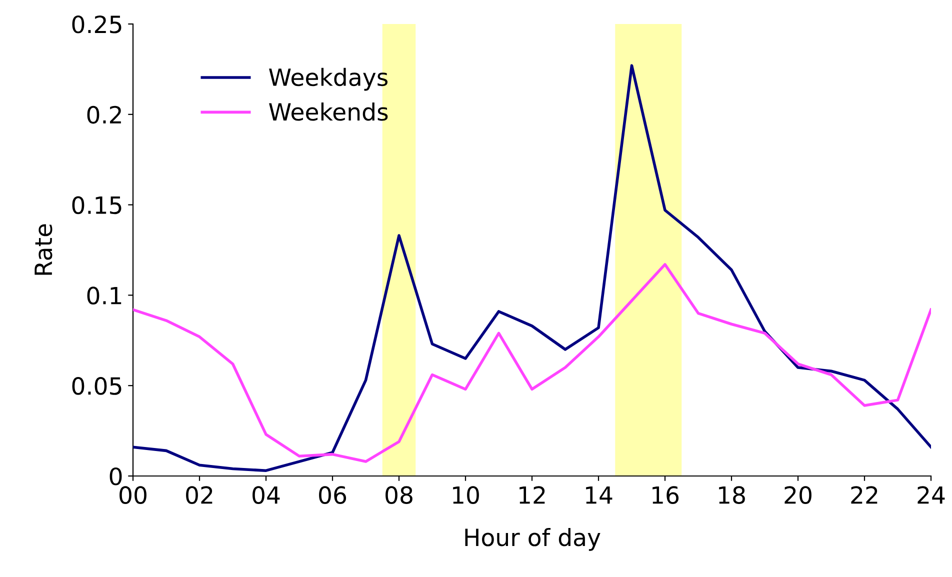 Image resolution: width=952 pixels, height=577 pixels. Describe the element at coordinates (864, 495) in the screenshot. I see `x-tick-label: 22` at that location.